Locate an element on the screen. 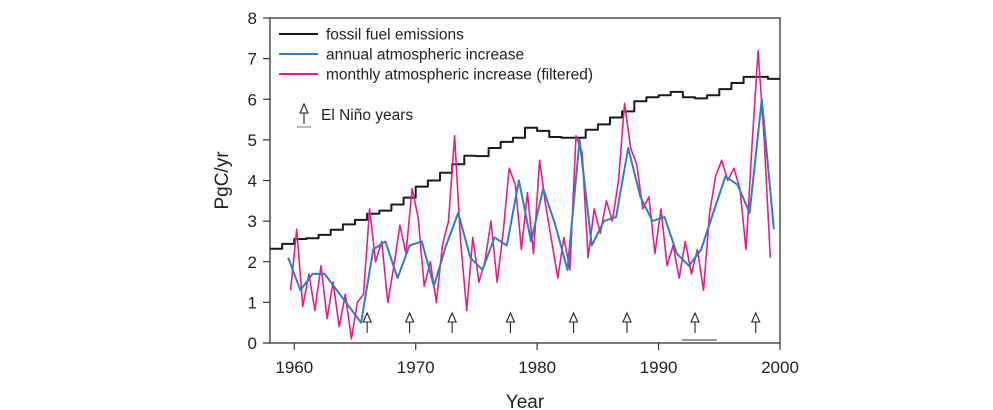 Image resolution: width=993 pixels, height=410 pixels. x-axis-title: Year is located at coordinates (525, 401).